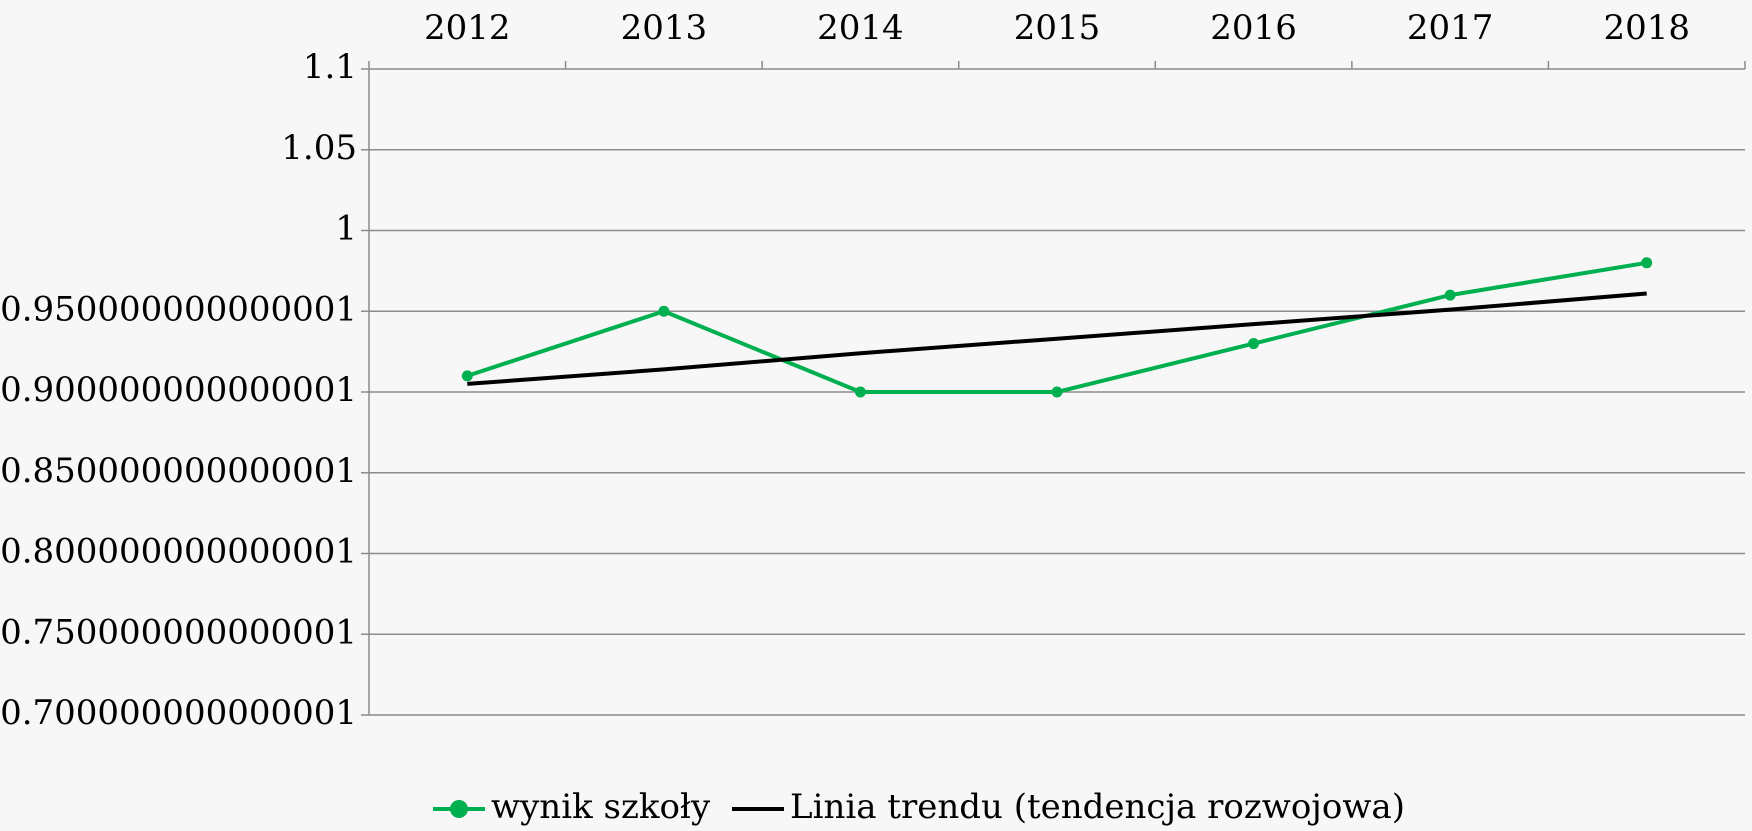  I want to click on y-tick-label: 1, so click(346, 229).